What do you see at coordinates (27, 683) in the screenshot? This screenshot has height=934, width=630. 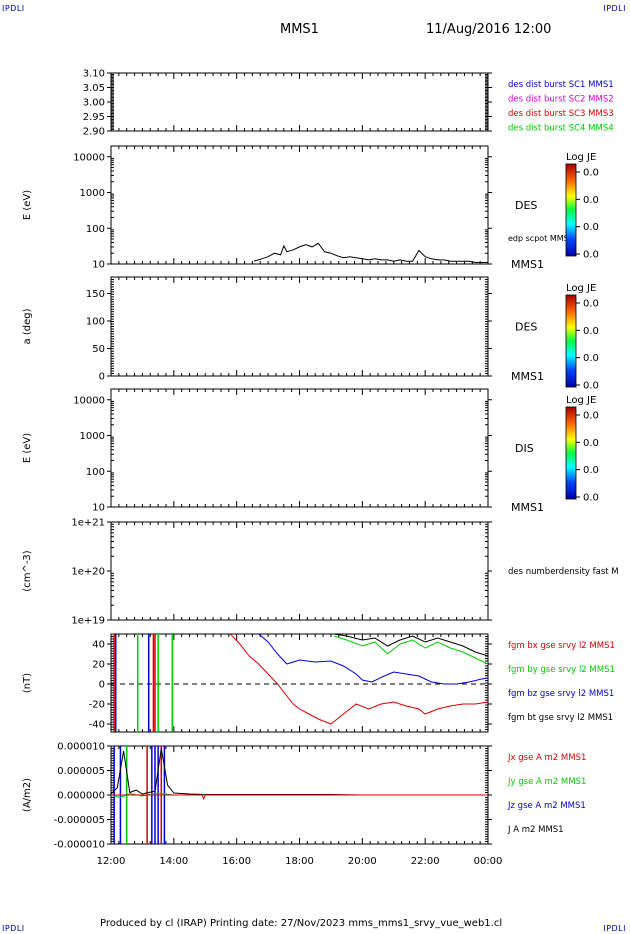 I see `y-axis-label: (nT)` at bounding box center [27, 683].